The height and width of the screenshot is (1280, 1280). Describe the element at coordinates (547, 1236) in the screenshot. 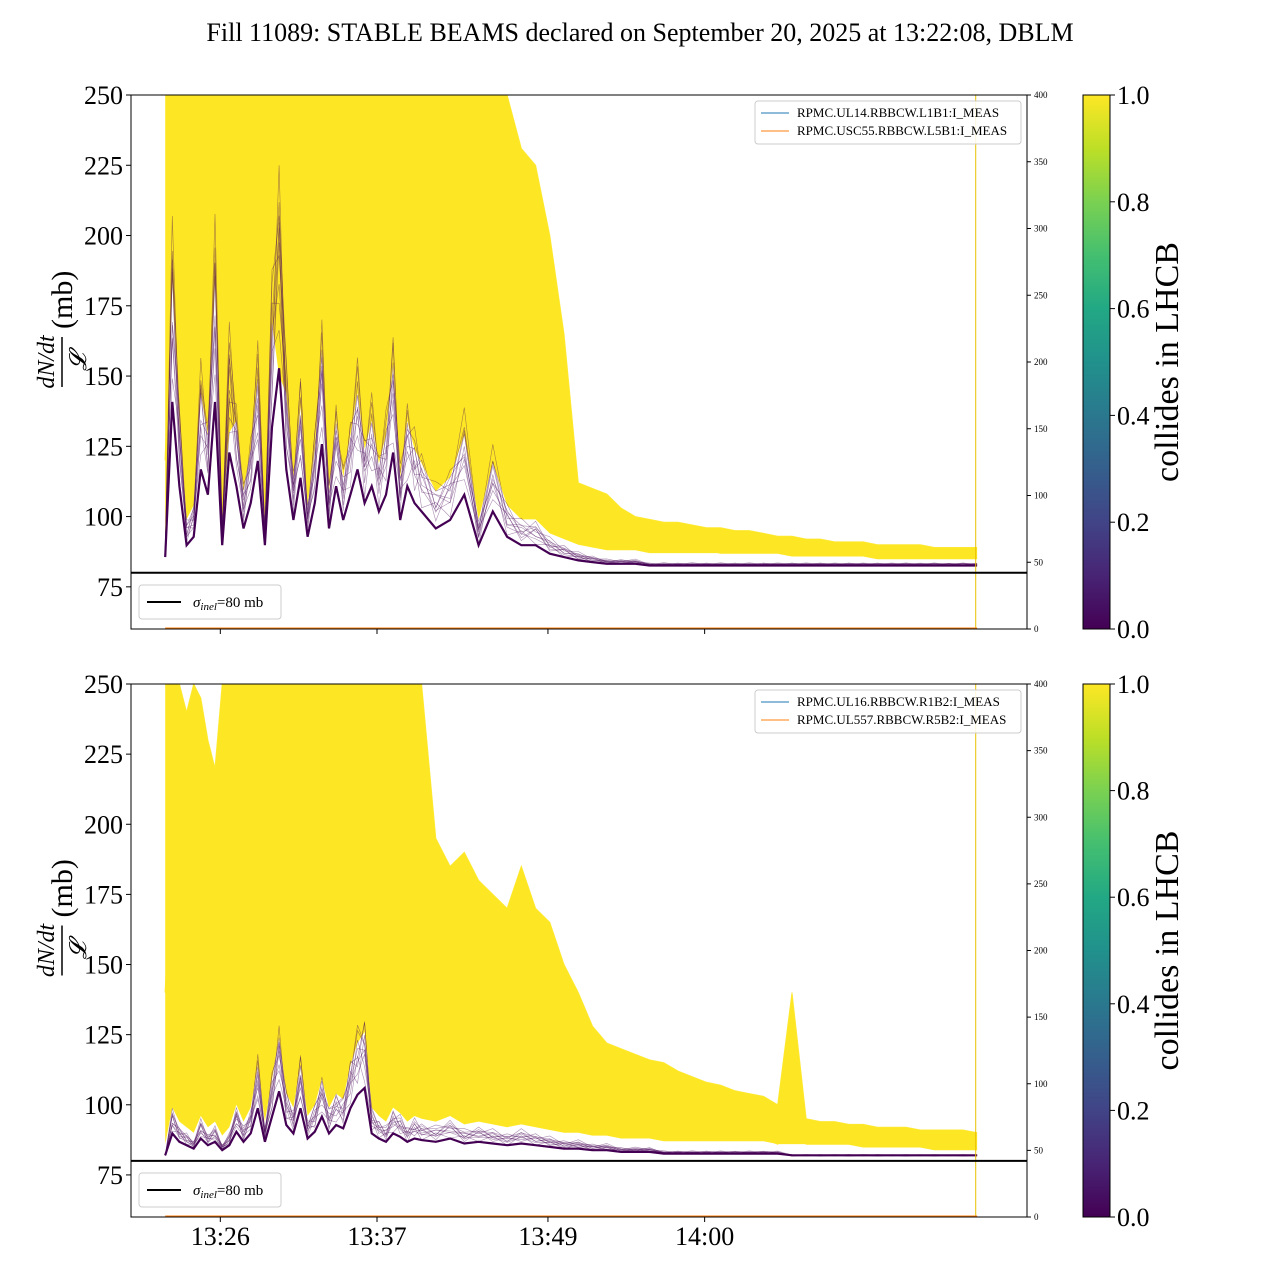

I see `xtick-label: 13:49` at that location.